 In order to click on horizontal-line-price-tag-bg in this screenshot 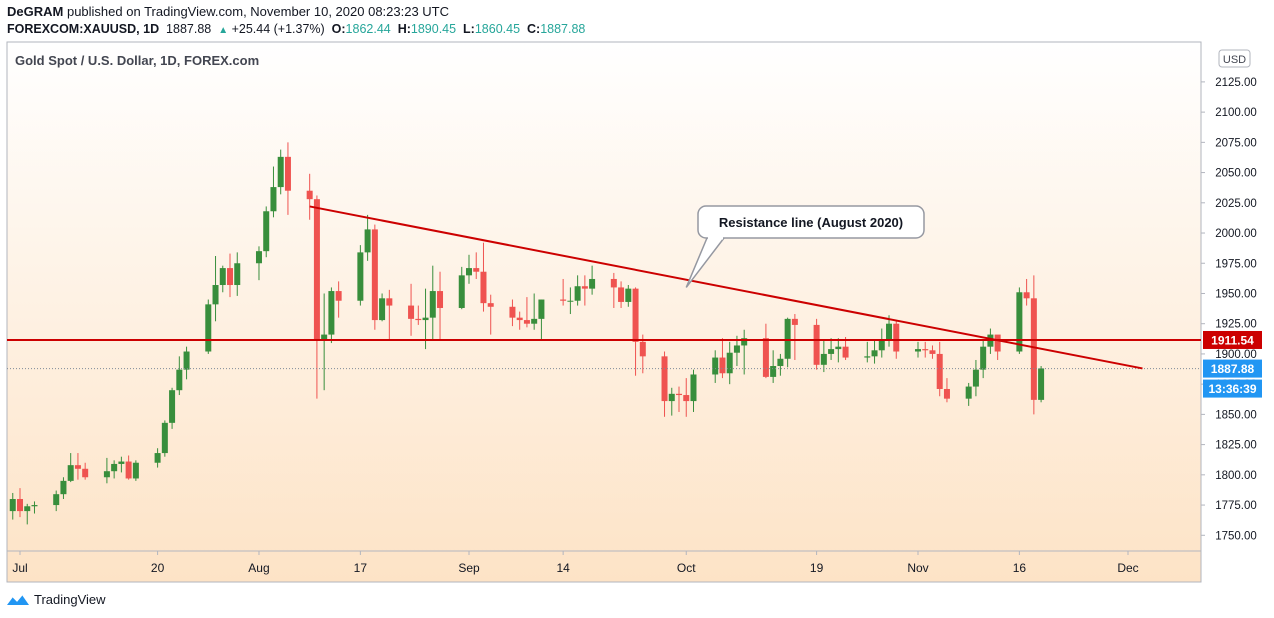, I will do `click(1232, 339)`.